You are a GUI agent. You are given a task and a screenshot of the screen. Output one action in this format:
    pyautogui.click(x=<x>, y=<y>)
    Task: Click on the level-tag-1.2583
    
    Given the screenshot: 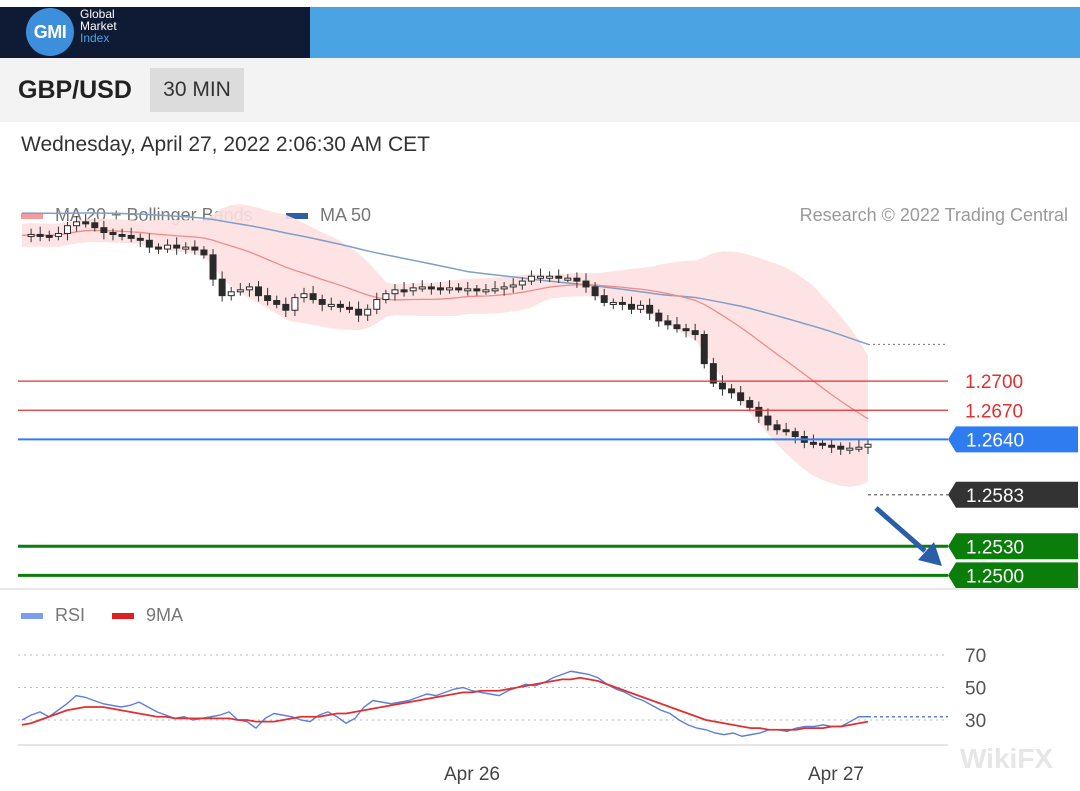 What is the action you would take?
    pyautogui.click(x=1013, y=494)
    